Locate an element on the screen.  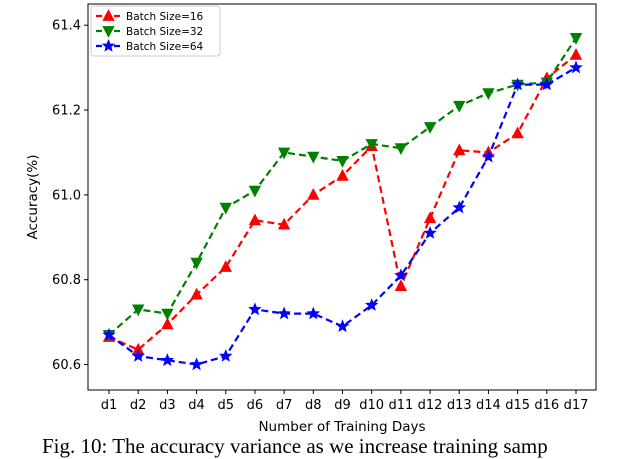
y-tick-label: 60.8 is located at coordinates (66, 280).